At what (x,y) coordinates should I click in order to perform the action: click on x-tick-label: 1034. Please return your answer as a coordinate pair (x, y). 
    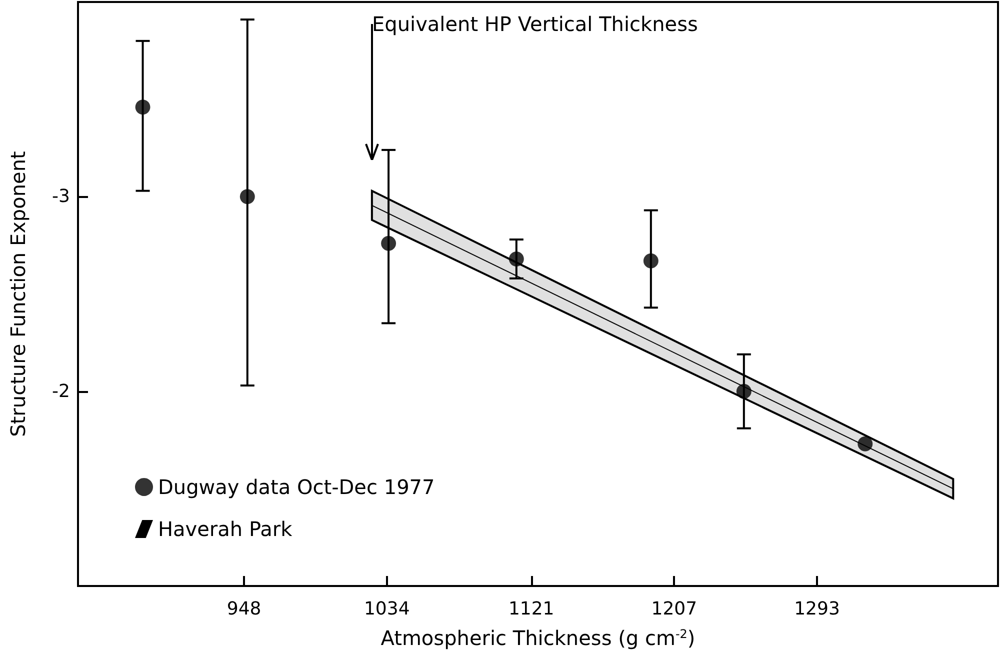
    Looking at the image, I should click on (387, 609).